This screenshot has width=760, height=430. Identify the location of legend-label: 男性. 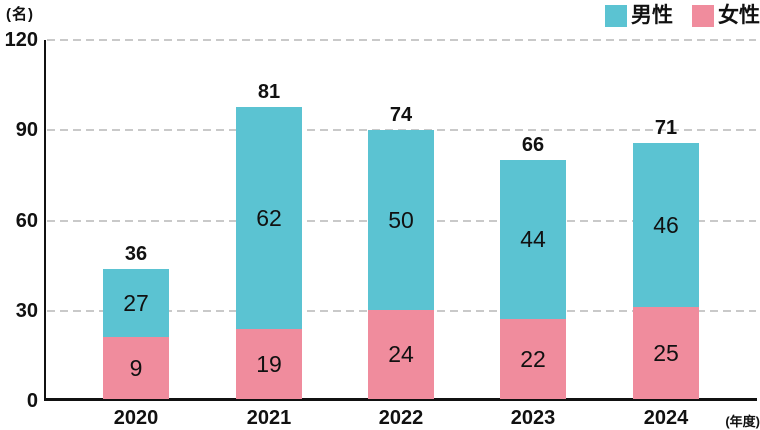
(652, 15).